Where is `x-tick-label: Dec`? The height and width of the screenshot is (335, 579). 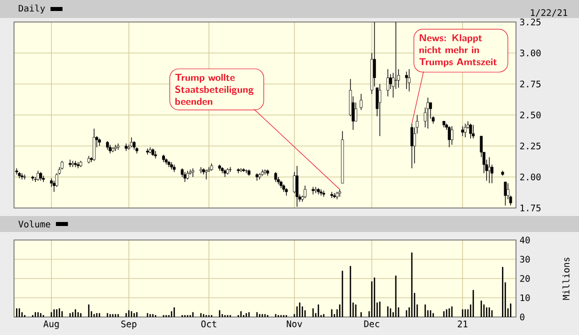
x-tick-label: Dec is located at coordinates (372, 324).